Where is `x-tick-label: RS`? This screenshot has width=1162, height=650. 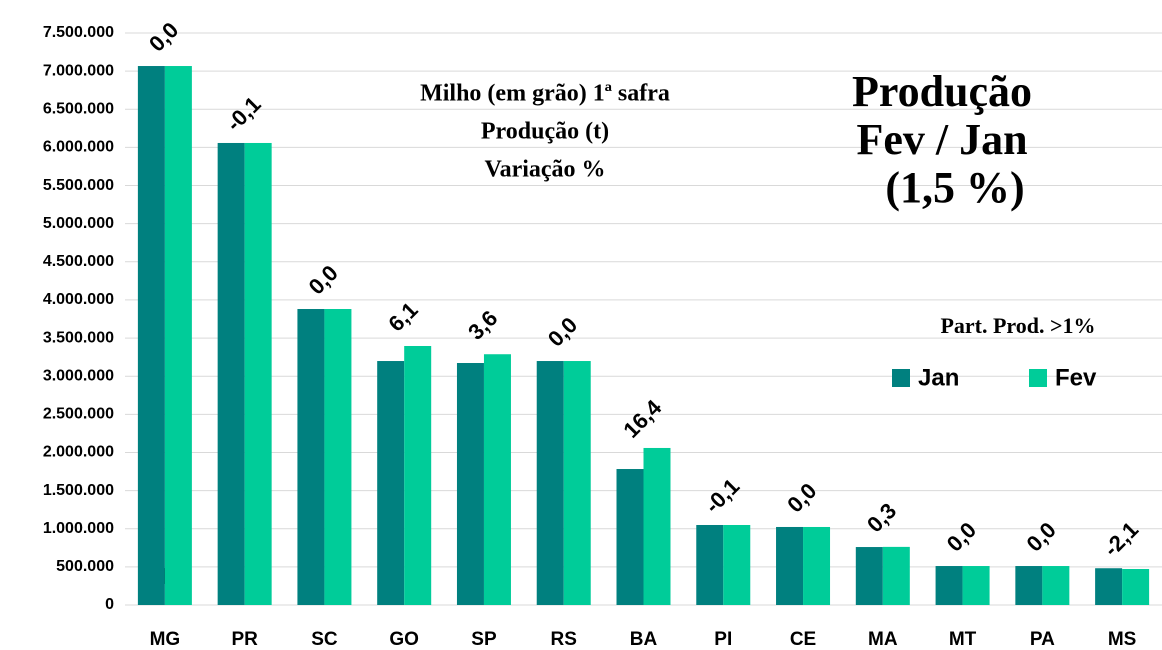
x-tick-label: RS is located at coordinates (564, 639).